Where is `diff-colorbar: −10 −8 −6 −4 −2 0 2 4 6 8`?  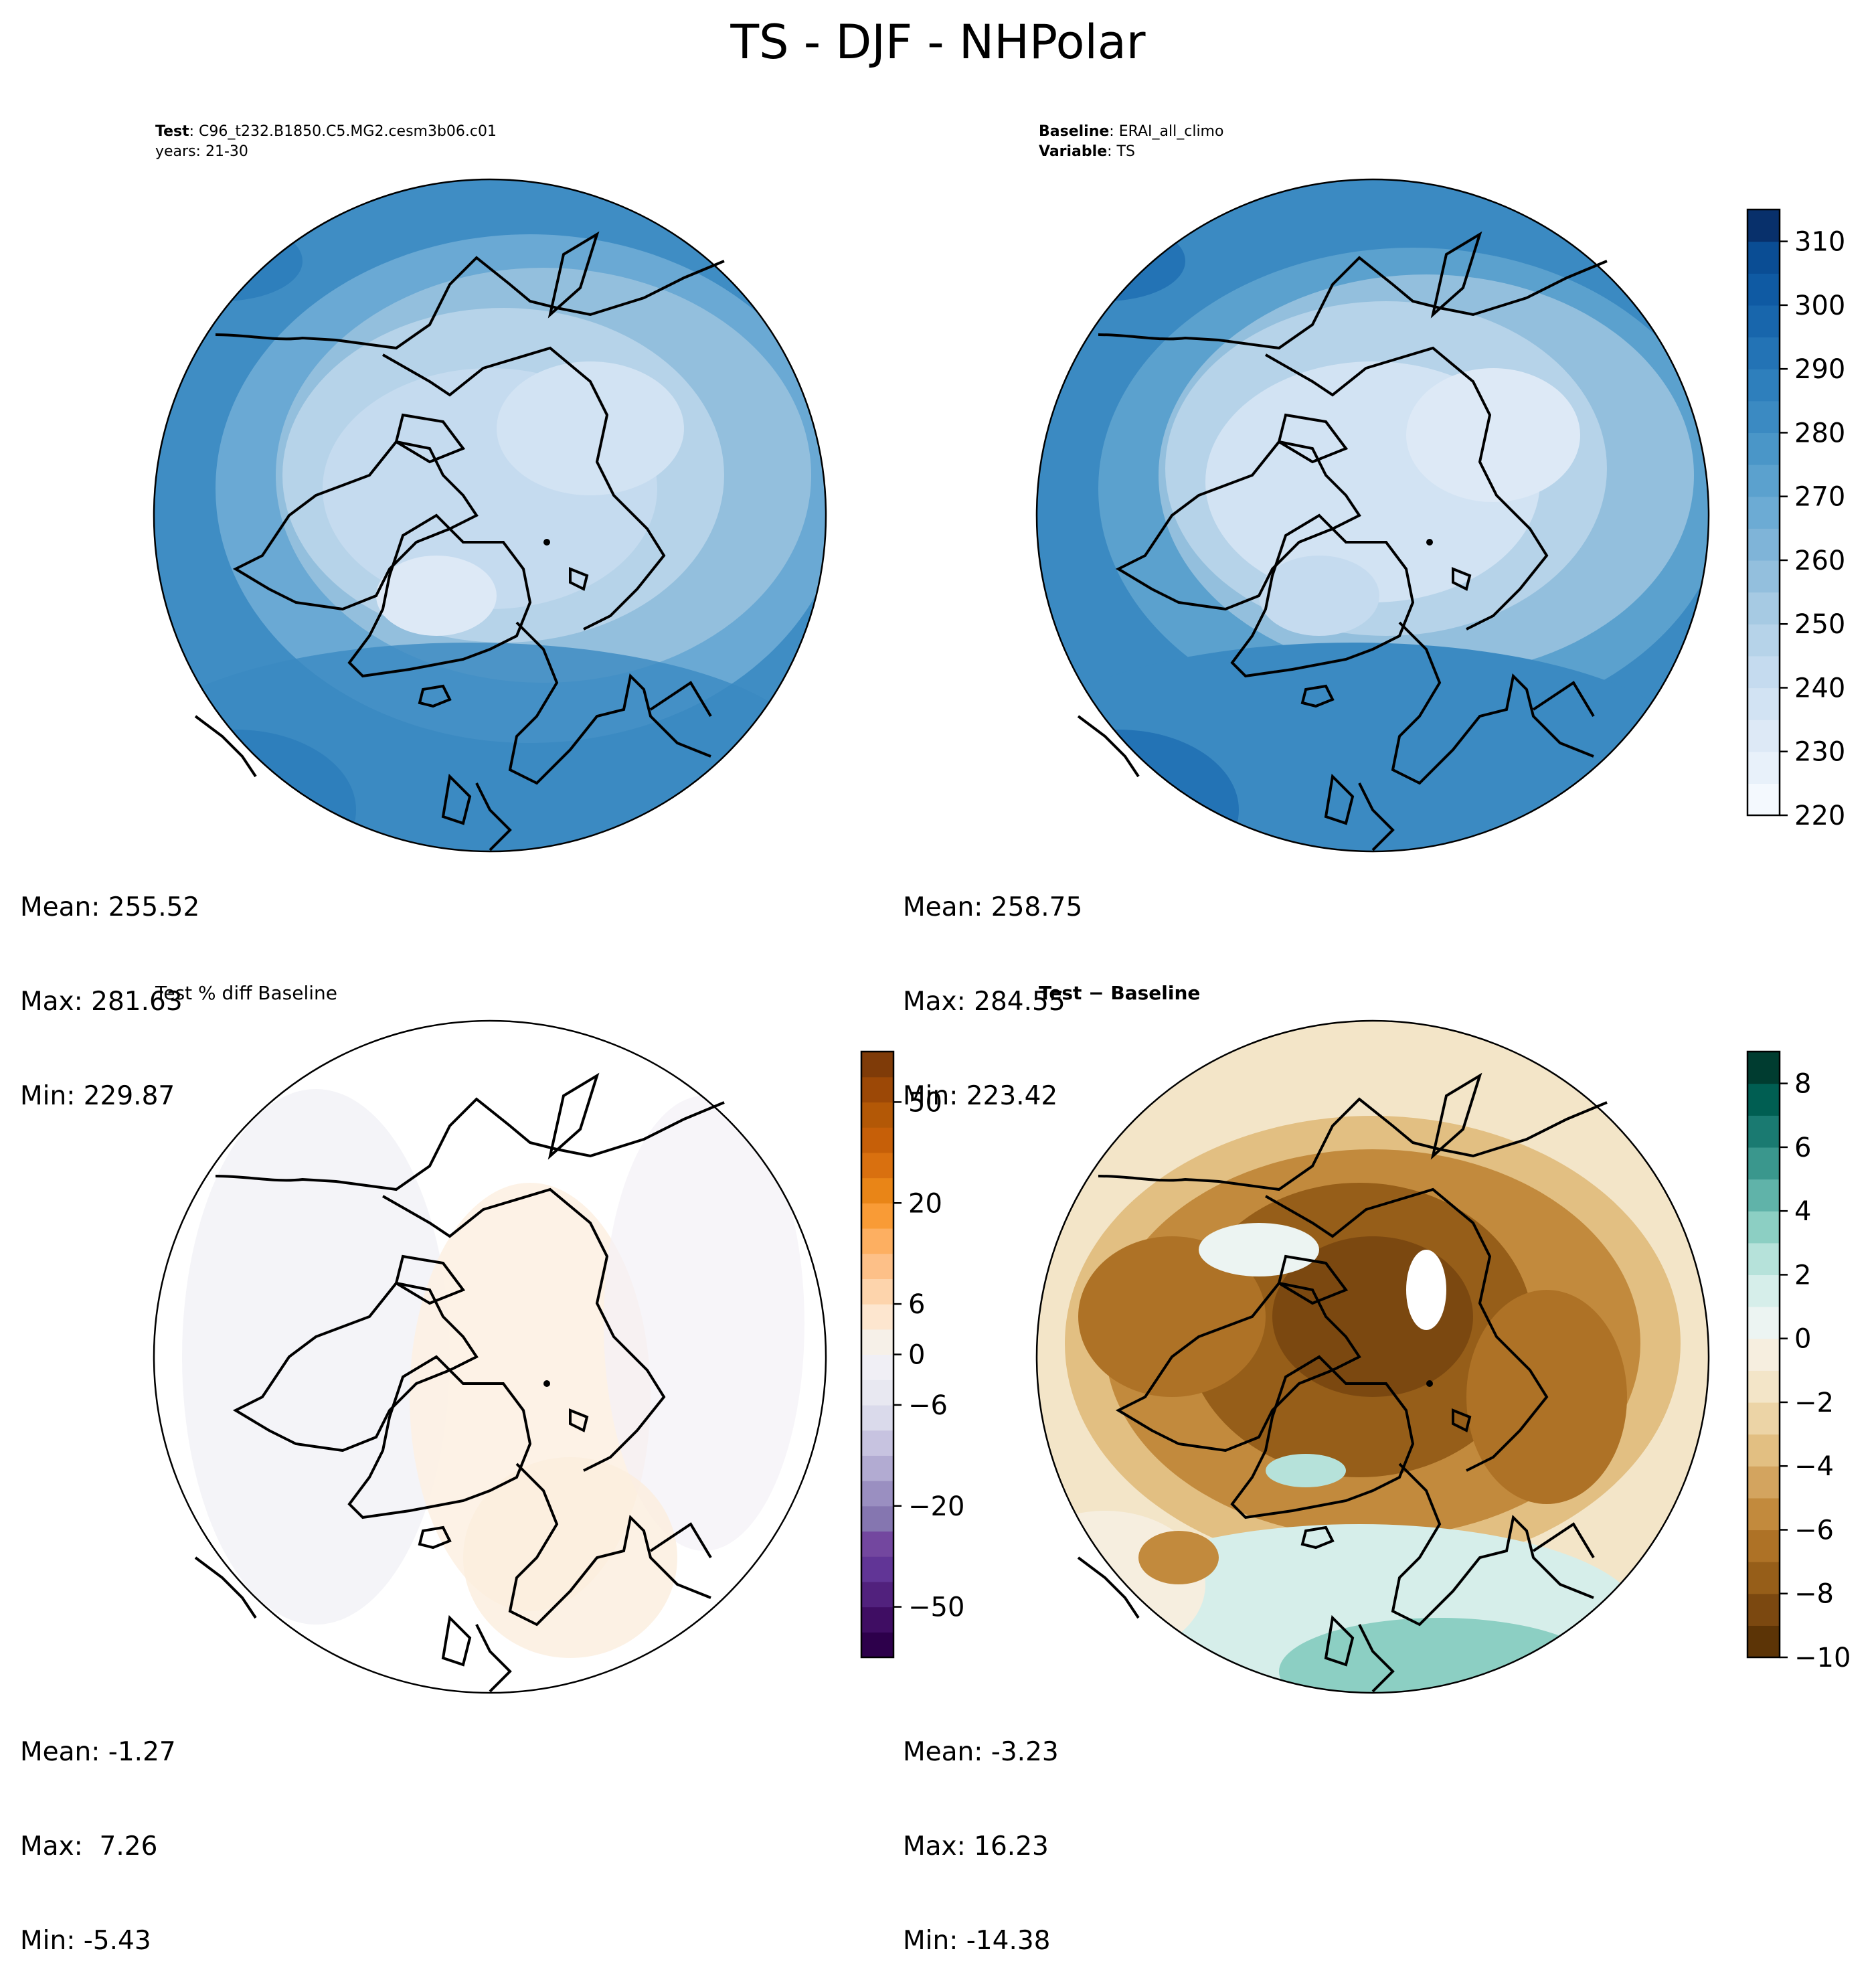
diff-colorbar: −10 −8 −6 −4 −2 0 2 4 6 8 is located at coordinates (1798, 1361).